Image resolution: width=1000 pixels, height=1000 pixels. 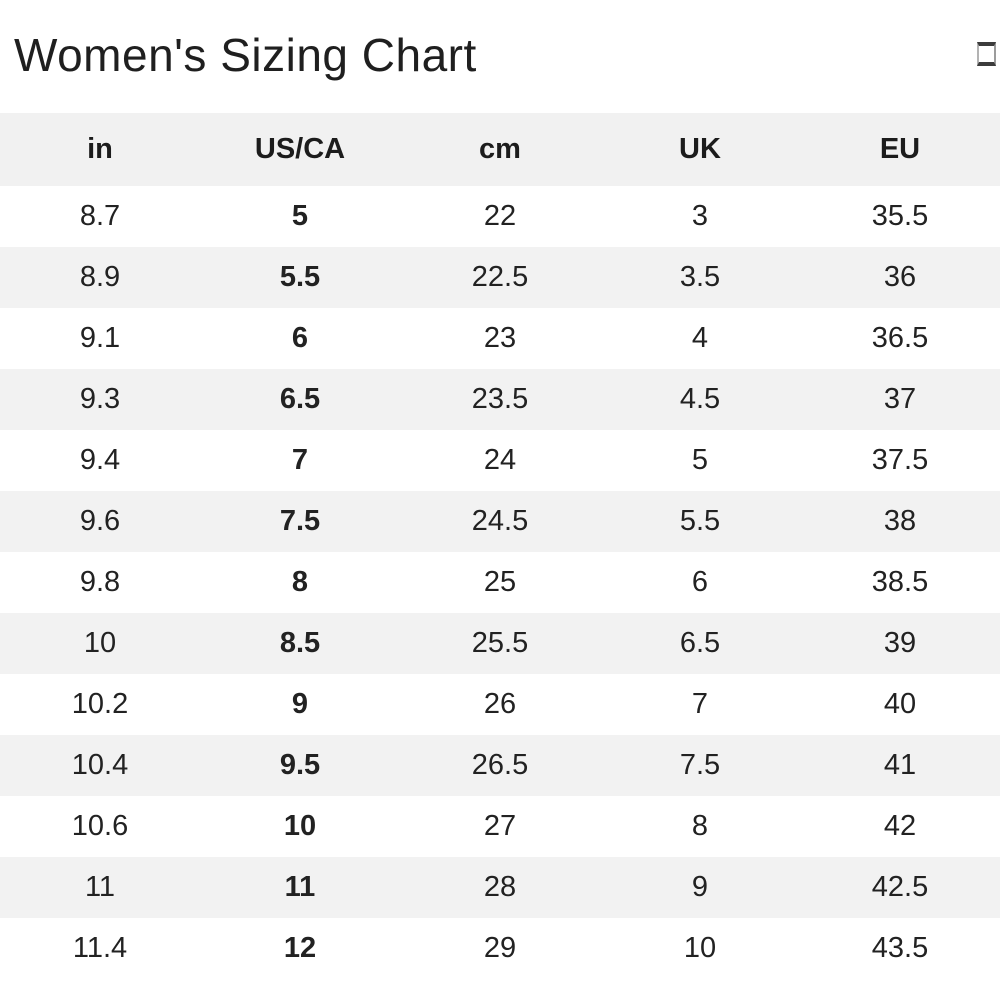 I want to click on cell-uk: 5.5, so click(x=700, y=521).